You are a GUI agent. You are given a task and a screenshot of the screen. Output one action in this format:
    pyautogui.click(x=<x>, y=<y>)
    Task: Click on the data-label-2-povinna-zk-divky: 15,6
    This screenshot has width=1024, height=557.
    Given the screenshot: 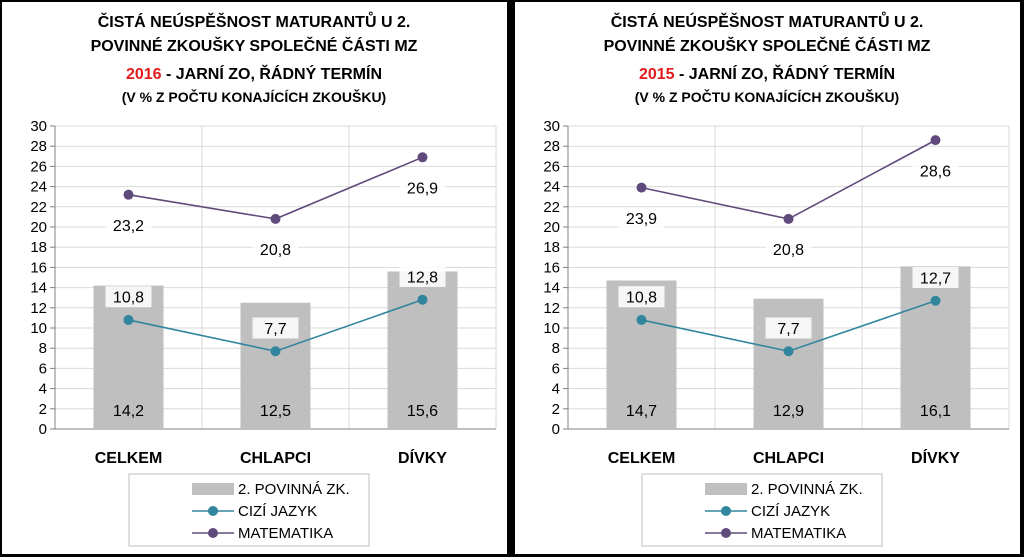 What is the action you would take?
    pyautogui.click(x=422, y=411)
    